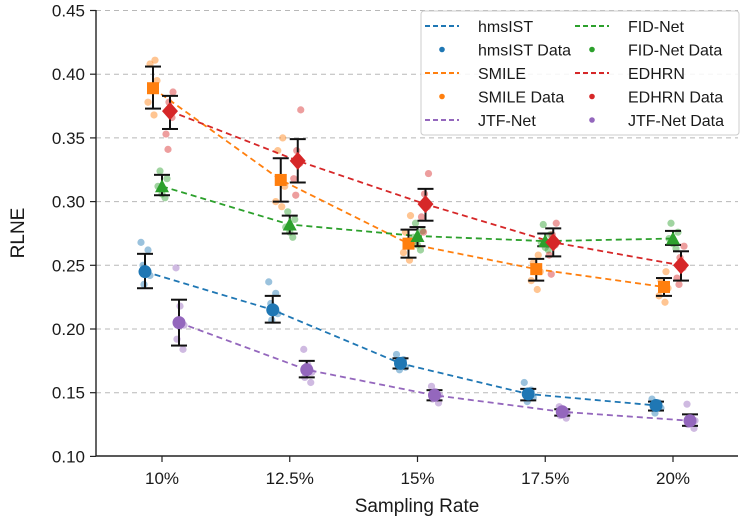 Image resolution: width=742 pixels, height=530 pixels. I want to click on jtf-net-line, so click(434, 371).